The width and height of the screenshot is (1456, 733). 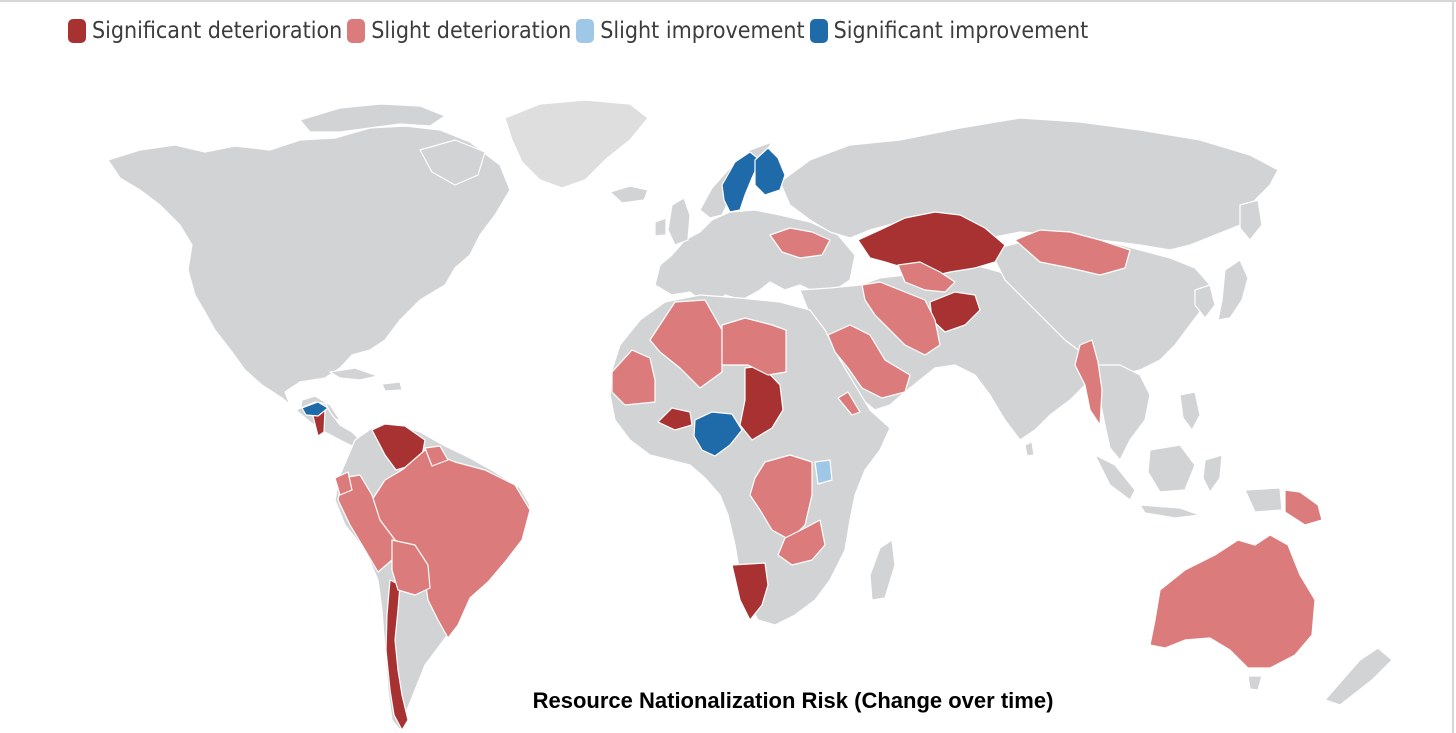 I want to click on sri-lanka, so click(x=1029, y=449).